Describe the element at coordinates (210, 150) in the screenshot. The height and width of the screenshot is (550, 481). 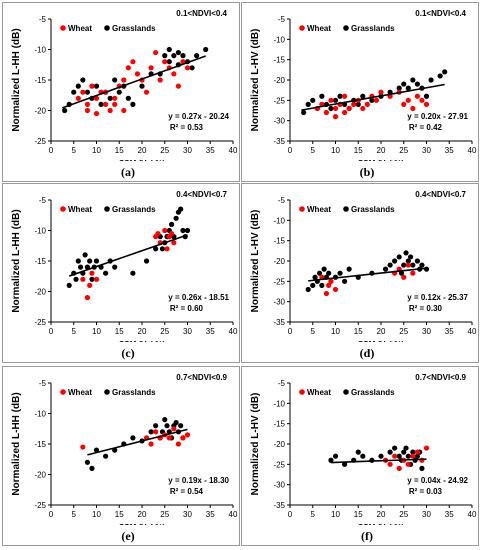
I see `x-tick-label: 35` at that location.